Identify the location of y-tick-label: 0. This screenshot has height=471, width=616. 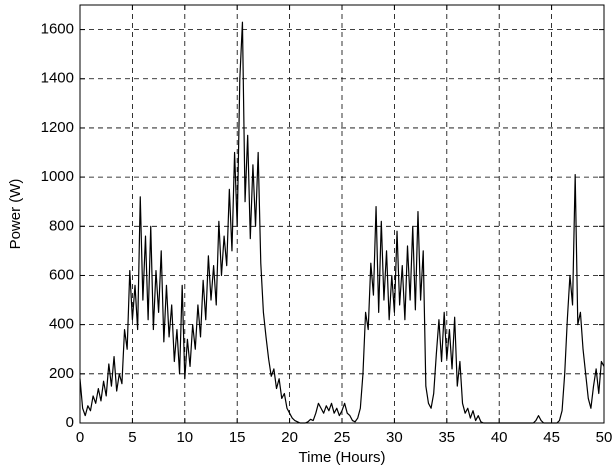
(70, 422).